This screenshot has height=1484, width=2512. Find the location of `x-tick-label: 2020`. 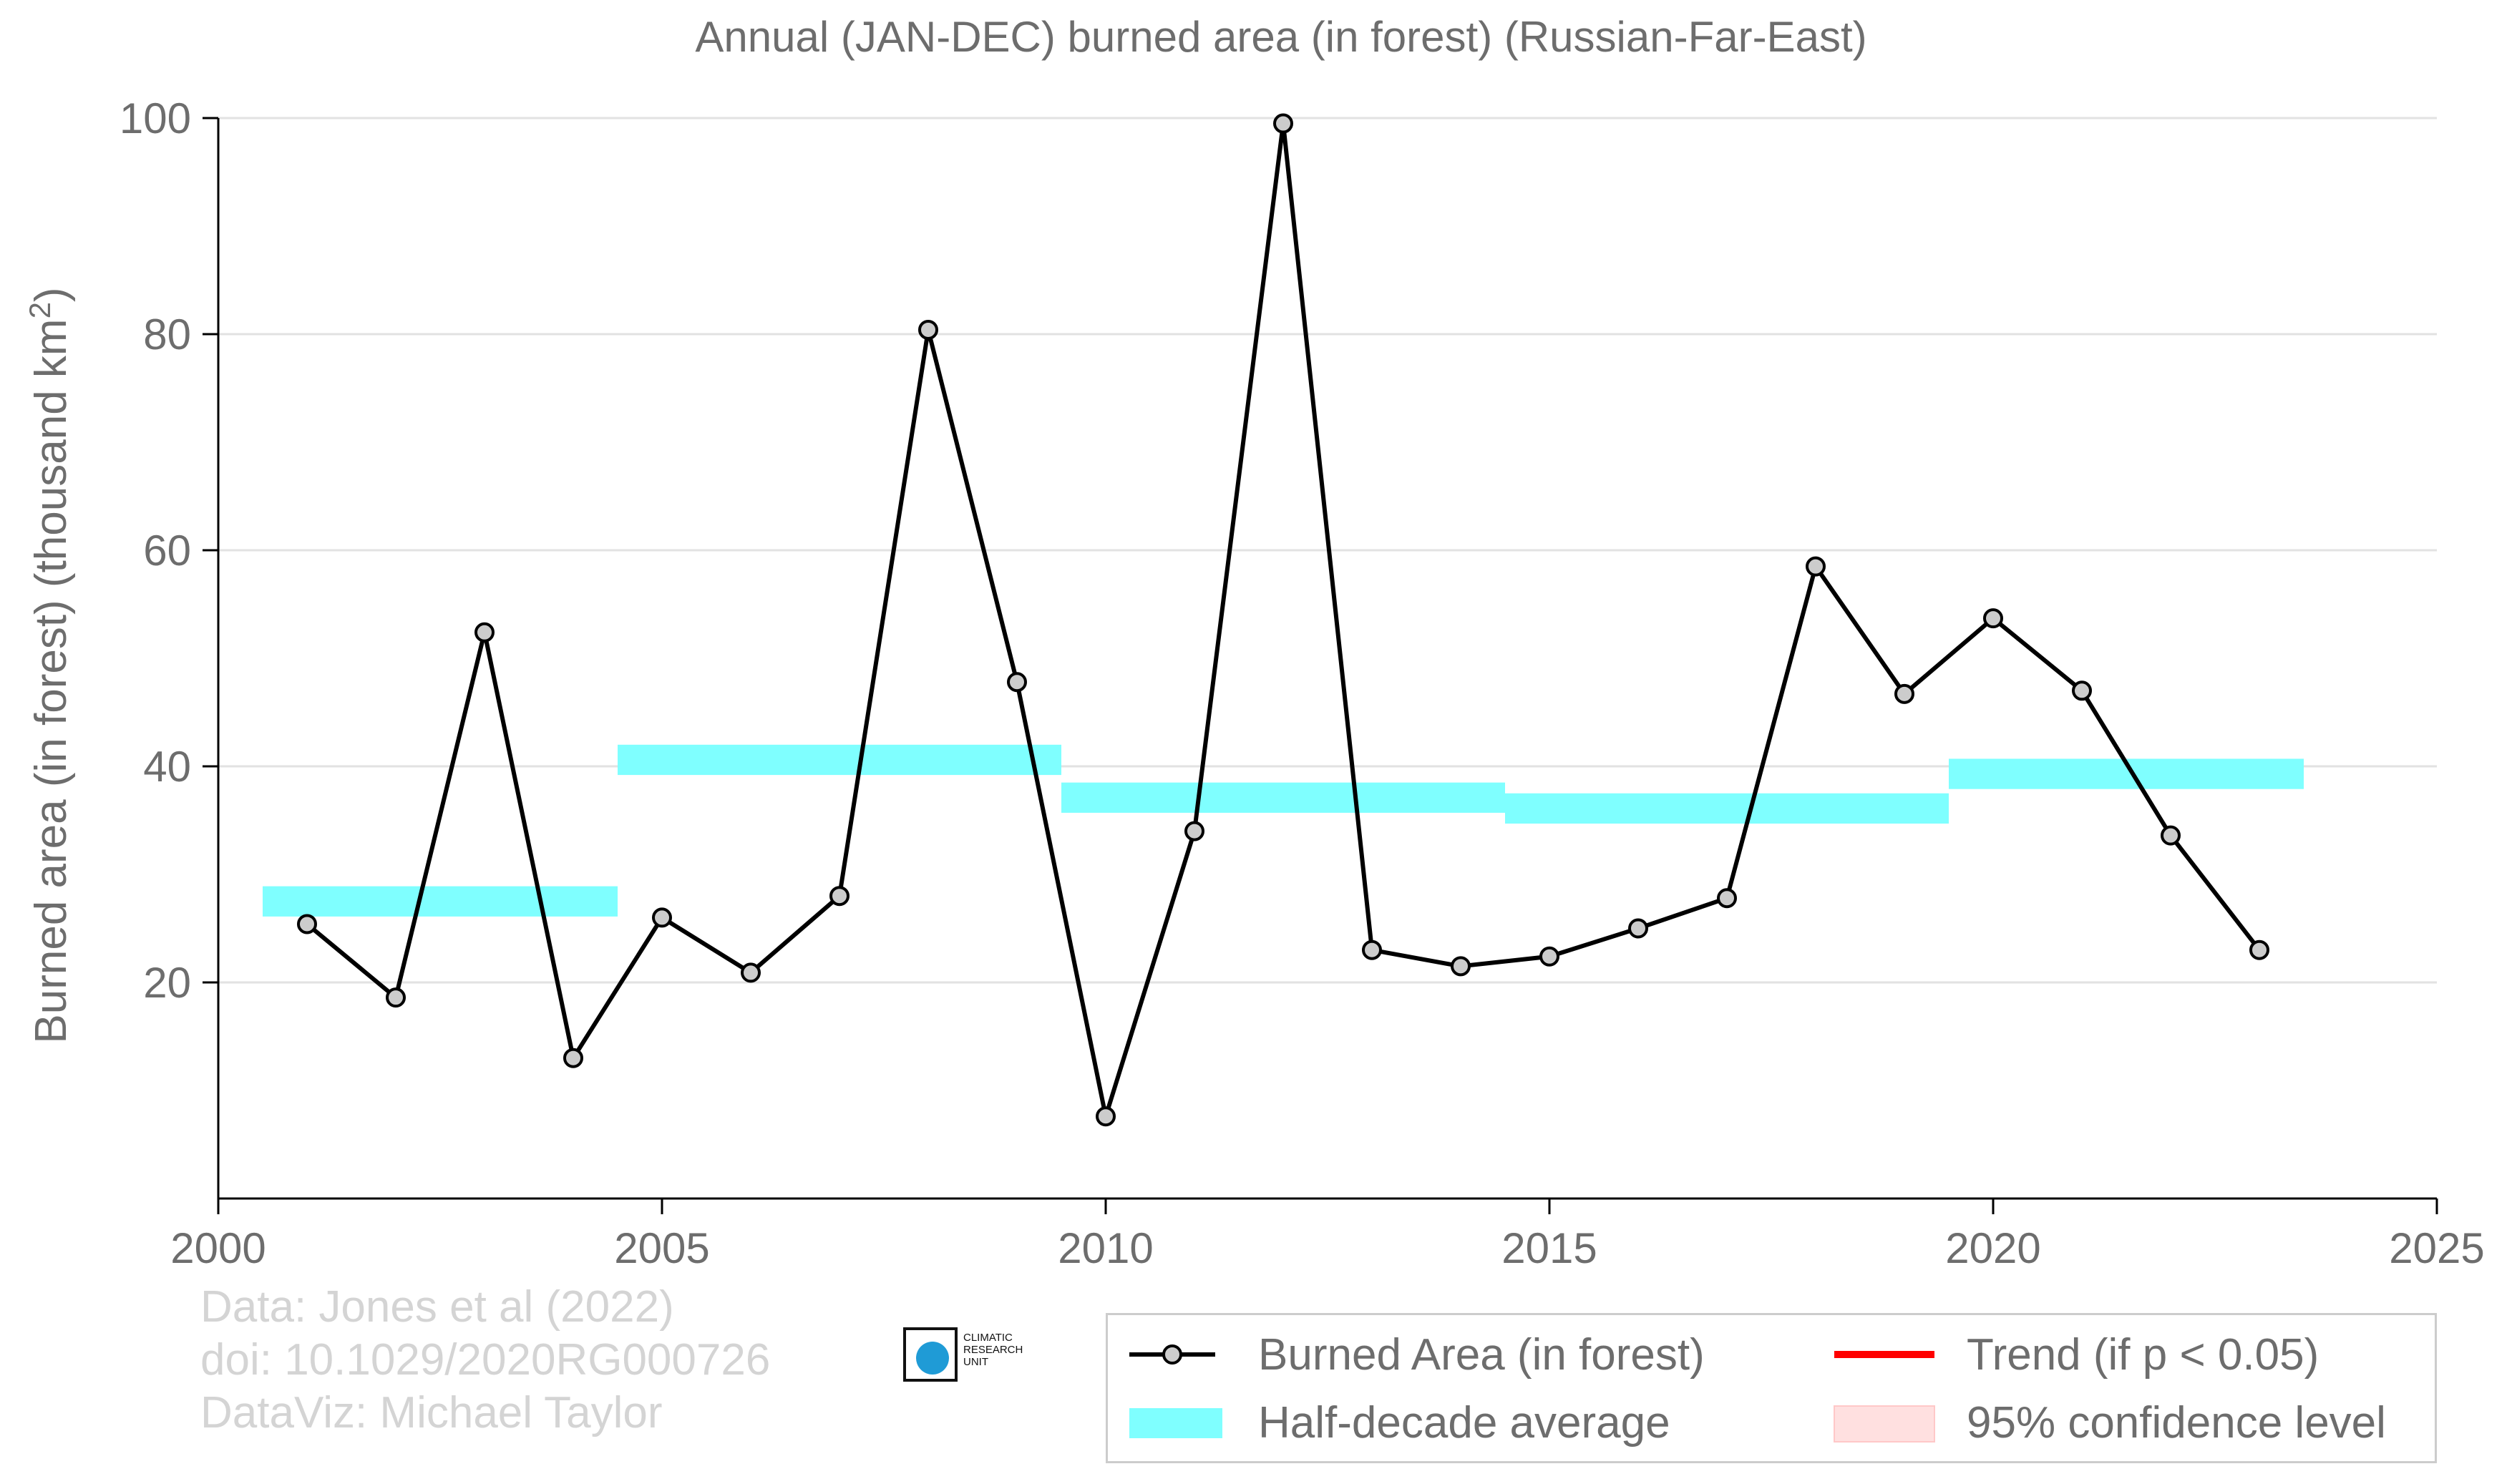

x-tick-label: 2020 is located at coordinates (1993, 1248).